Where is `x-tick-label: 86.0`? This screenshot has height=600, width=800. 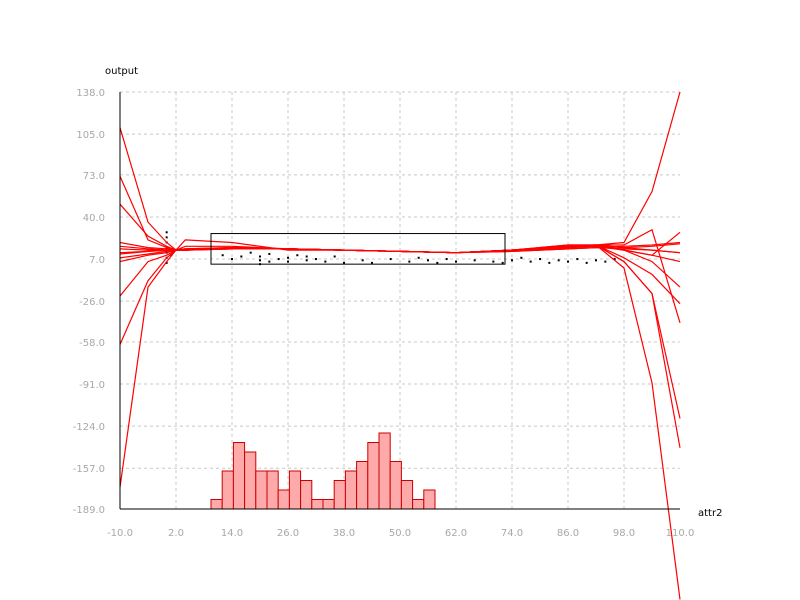 x-tick-label: 86.0 is located at coordinates (568, 533).